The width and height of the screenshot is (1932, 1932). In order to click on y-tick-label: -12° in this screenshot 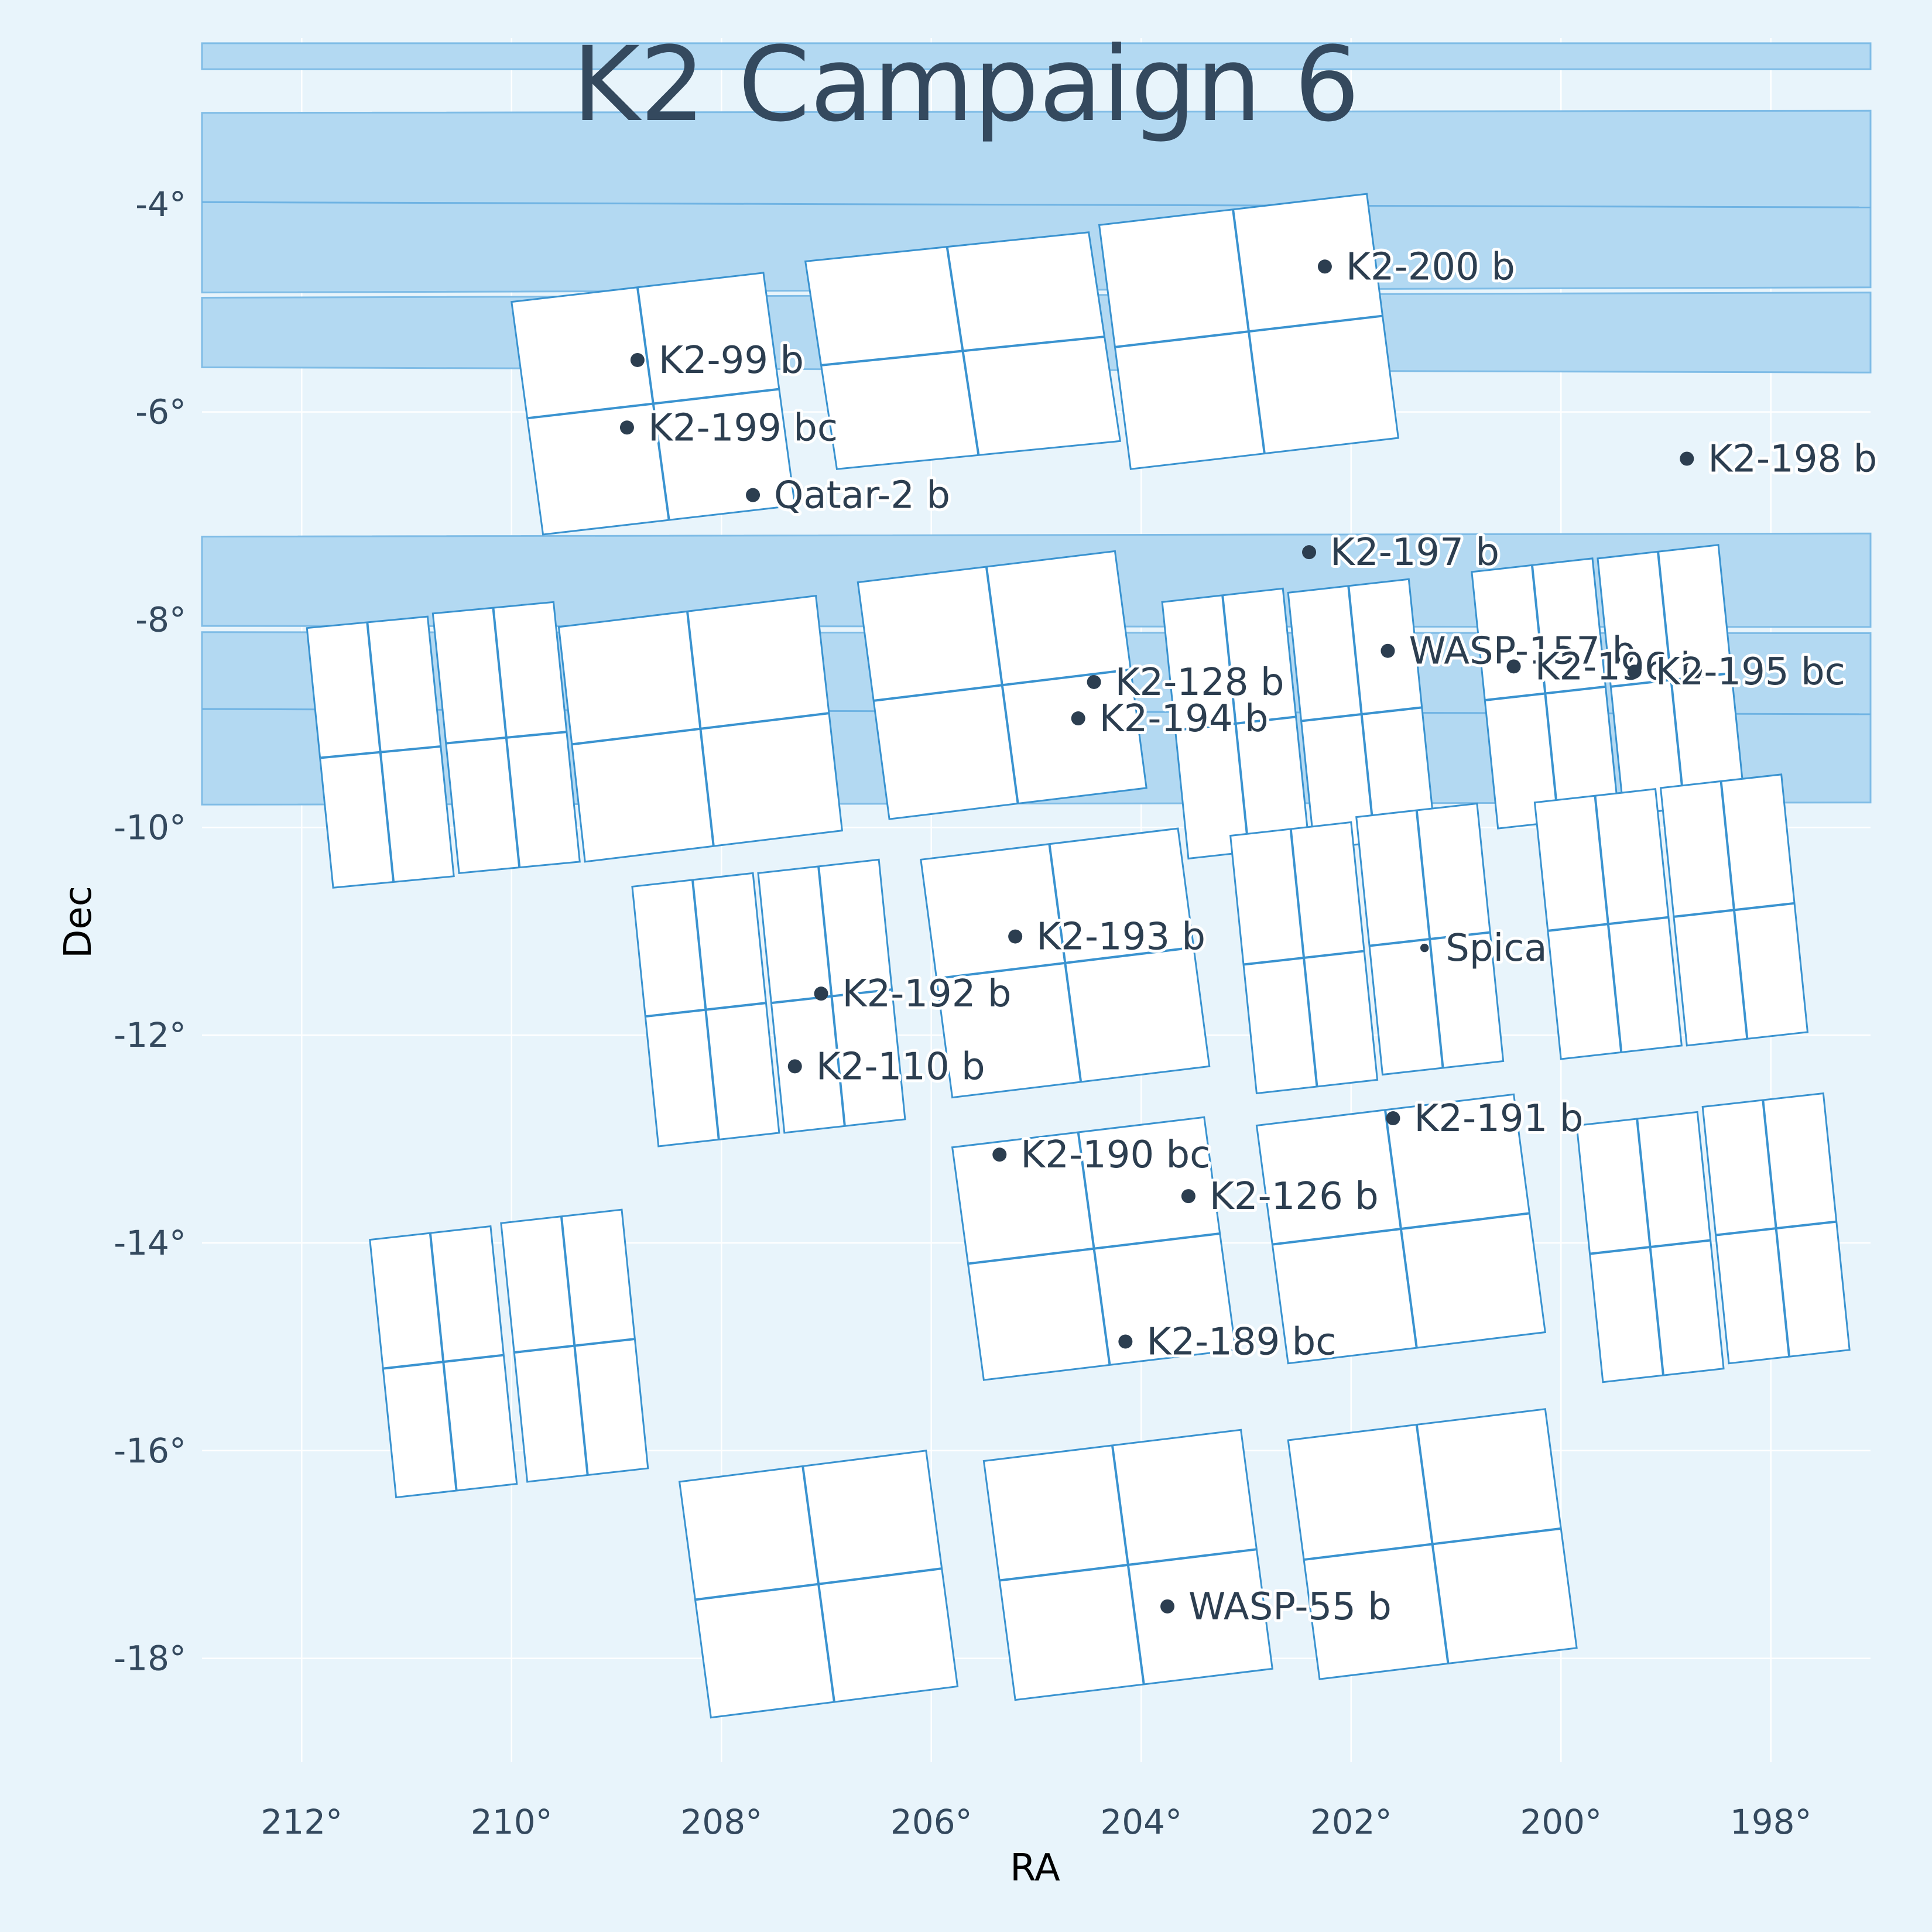, I will do `click(150, 1035)`.